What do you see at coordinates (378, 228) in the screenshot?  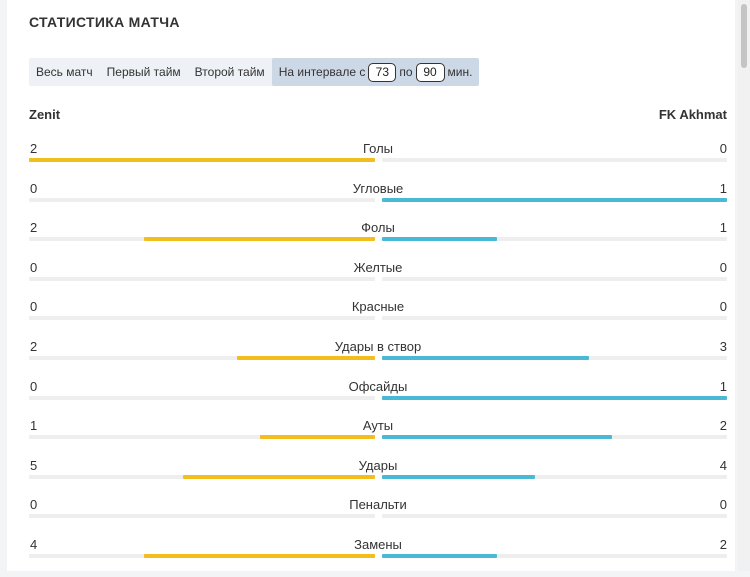 I see `stat-label: Фолы` at bounding box center [378, 228].